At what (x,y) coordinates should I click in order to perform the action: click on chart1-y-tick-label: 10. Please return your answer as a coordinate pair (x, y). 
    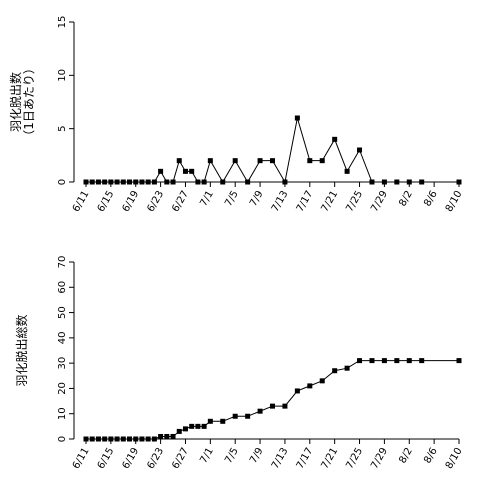
    Looking at the image, I should click on (62, 75).